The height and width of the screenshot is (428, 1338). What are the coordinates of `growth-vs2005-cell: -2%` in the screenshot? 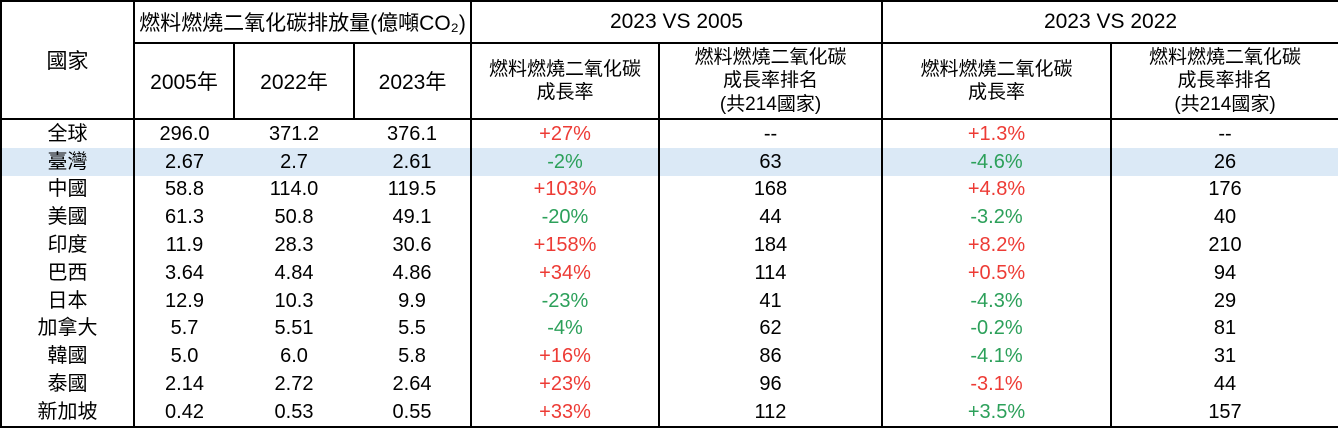 It's located at (565, 161).